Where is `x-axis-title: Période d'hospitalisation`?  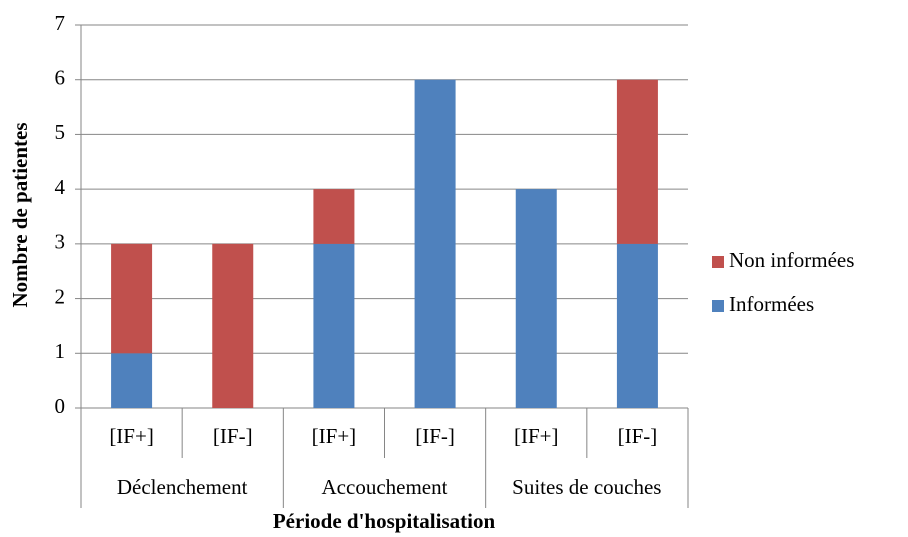
x-axis-title: Période d'hospitalisation is located at coordinates (384, 521).